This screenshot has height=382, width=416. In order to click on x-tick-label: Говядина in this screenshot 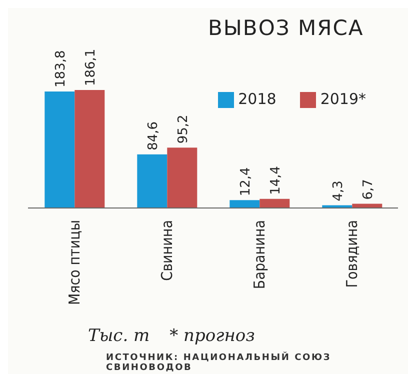, I will do `click(351, 254)`.